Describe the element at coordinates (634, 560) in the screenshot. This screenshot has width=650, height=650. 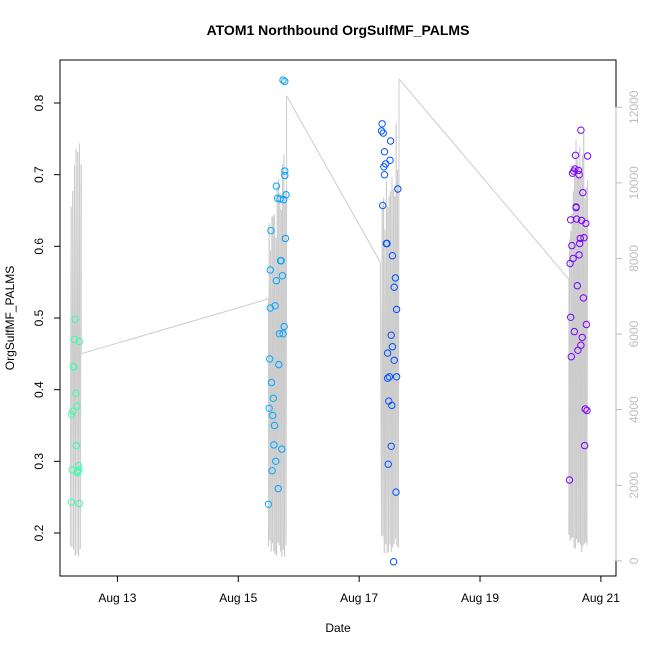
I see `y2-tick-label: 0` at that location.